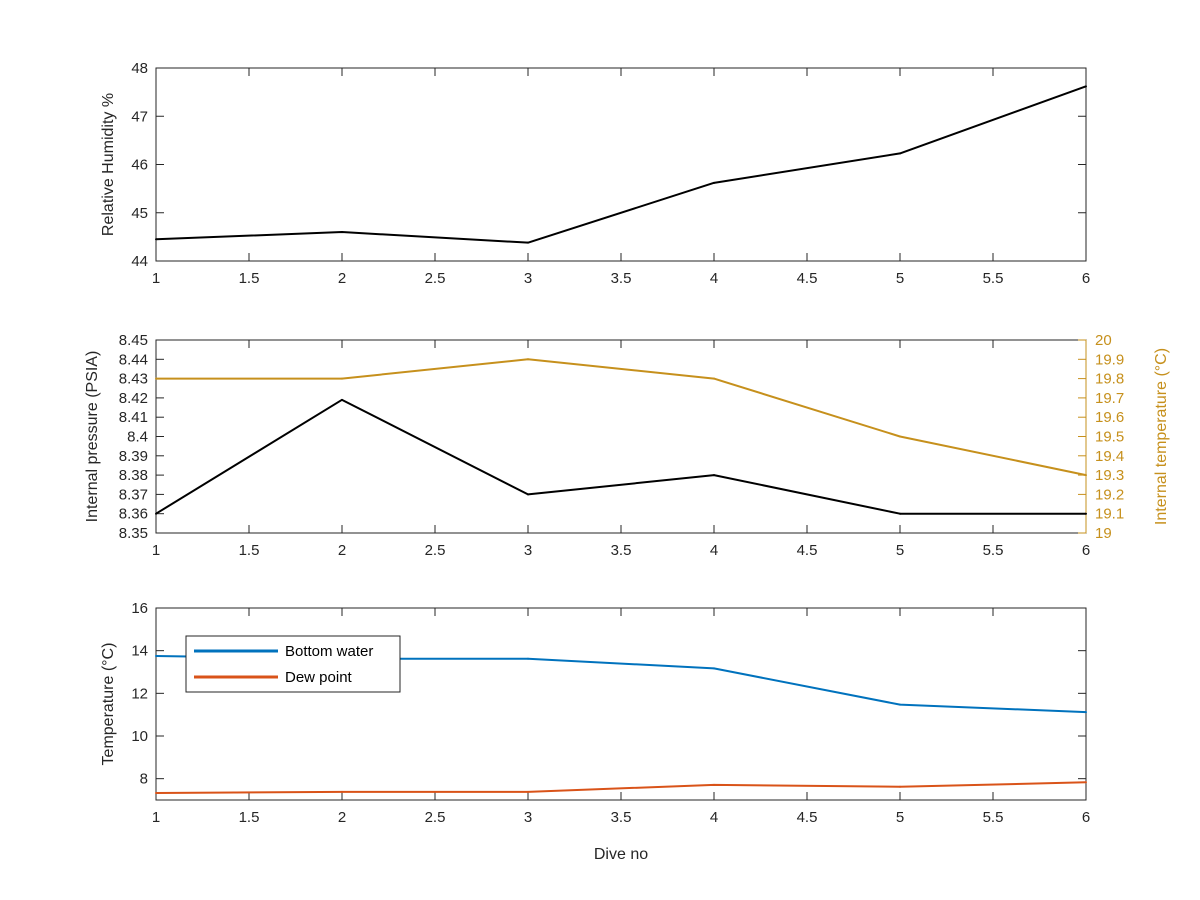 The width and height of the screenshot is (1200, 900). I want to click on y-axis-label: Internal pressure (PSIA), so click(92, 437).